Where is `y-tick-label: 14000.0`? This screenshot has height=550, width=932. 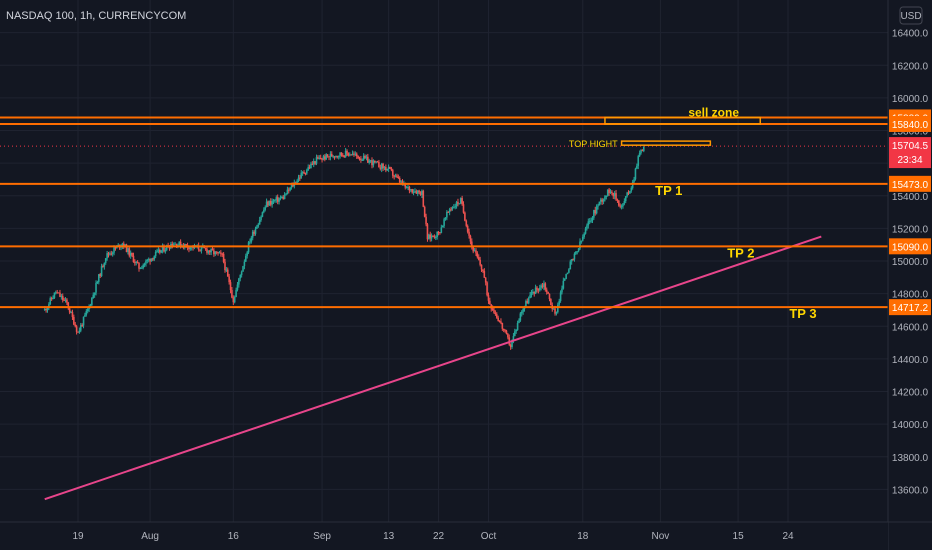 y-tick-label: 14000.0 is located at coordinates (910, 425).